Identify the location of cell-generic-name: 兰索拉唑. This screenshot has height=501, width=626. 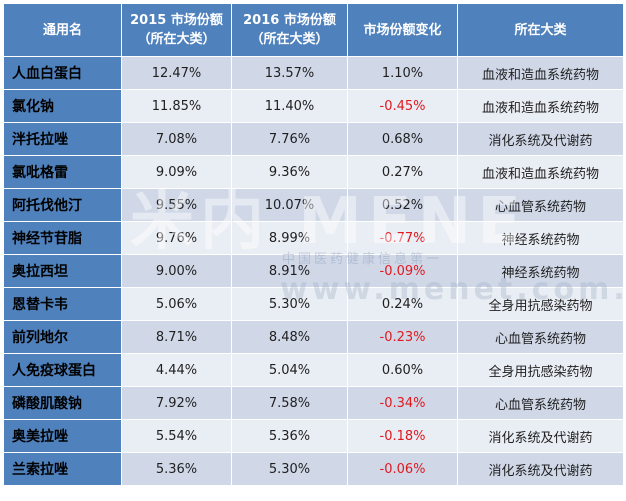
(62, 469).